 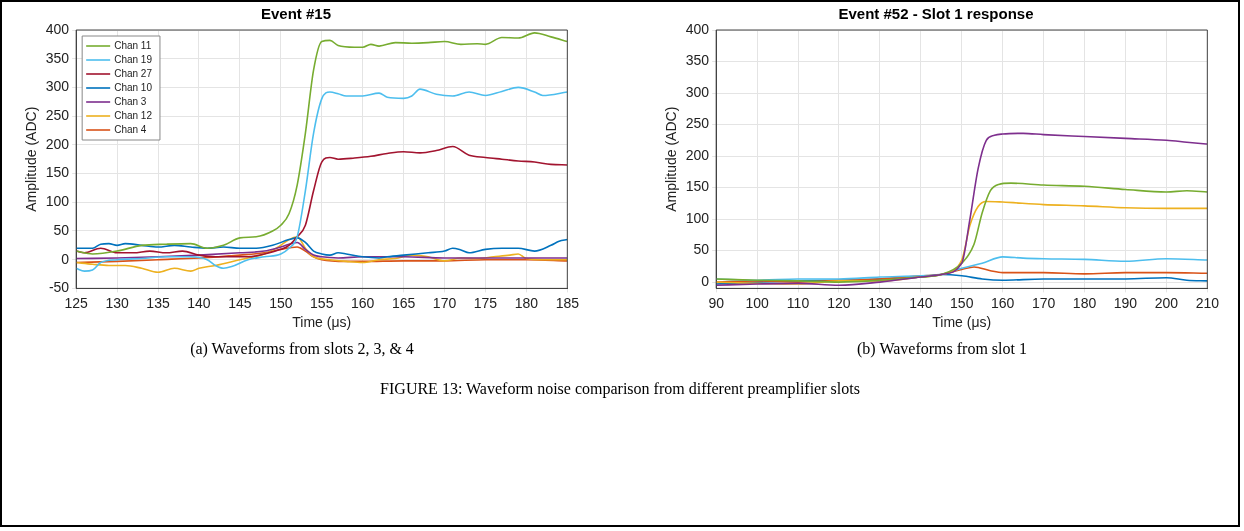 I want to click on caption: FIGURE 13: Waveform noise comparison from different preamplifier slots, so click(x=620, y=389).